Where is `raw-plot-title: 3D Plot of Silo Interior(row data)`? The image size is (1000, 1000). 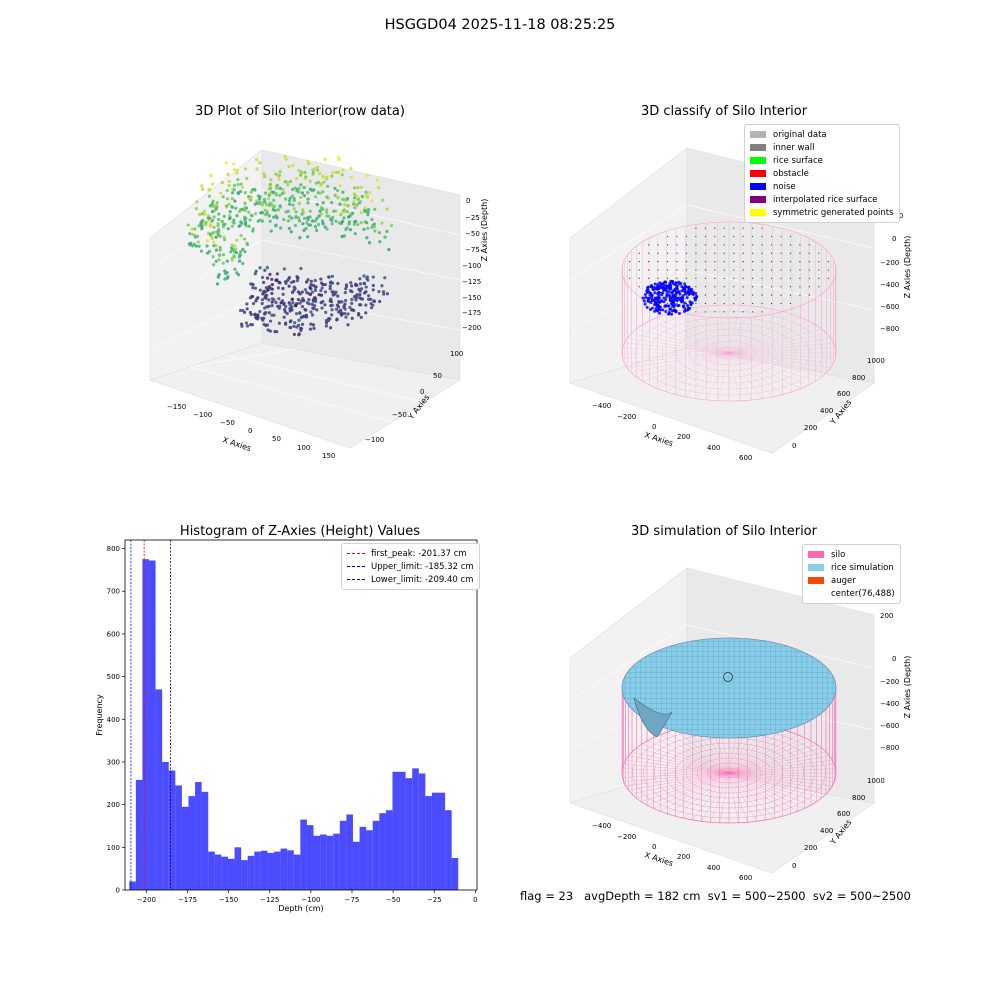
raw-plot-title: 3D Plot of Silo Interior(row data) is located at coordinates (300, 111).